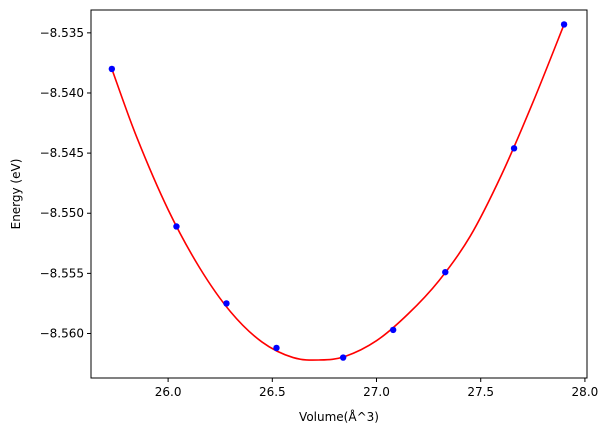  Describe the element at coordinates (65, 183) in the screenshot. I see `y-axis-ticks: −8.535 −8.540 −8.545 −8.550 −8.555 −8.560` at that location.